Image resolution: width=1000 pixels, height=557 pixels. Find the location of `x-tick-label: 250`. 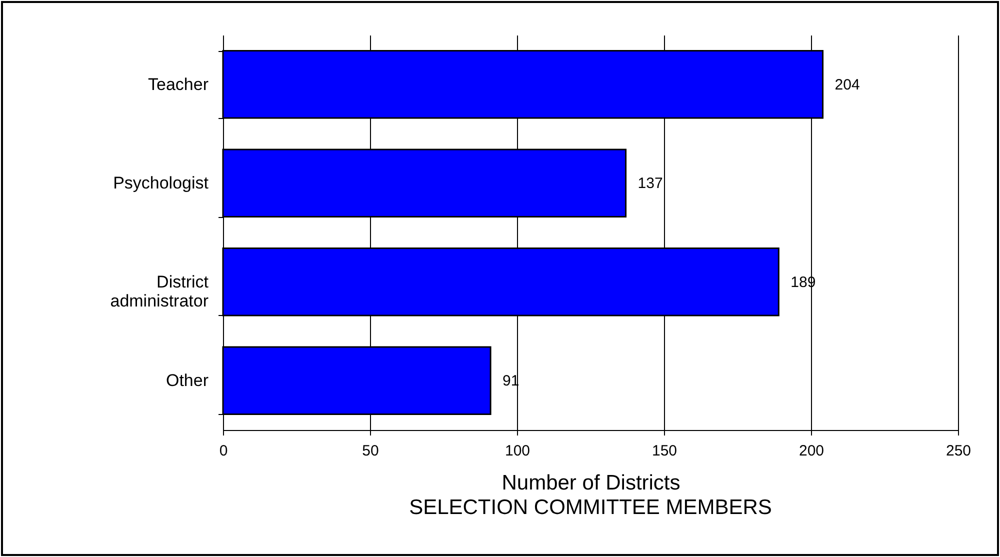

x-tick-label: 250 is located at coordinates (959, 451).